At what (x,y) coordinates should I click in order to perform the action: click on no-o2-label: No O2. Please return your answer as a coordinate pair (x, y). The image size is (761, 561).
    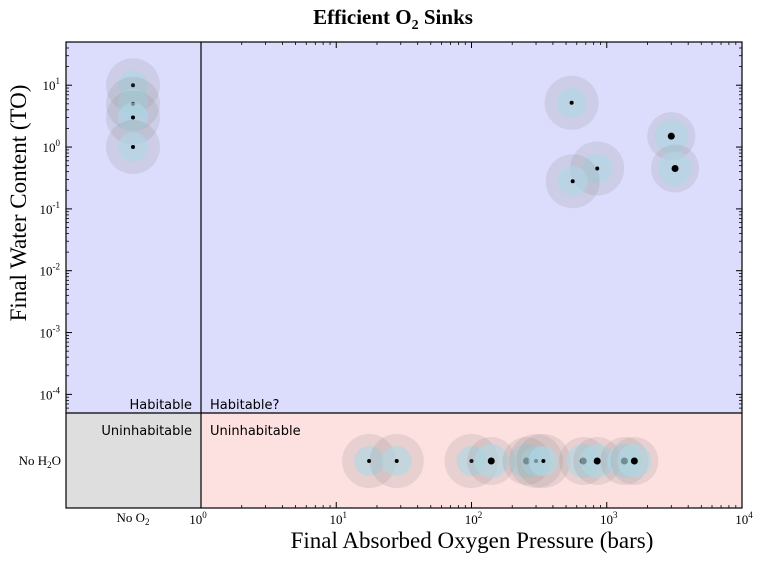
    Looking at the image, I should click on (132, 518).